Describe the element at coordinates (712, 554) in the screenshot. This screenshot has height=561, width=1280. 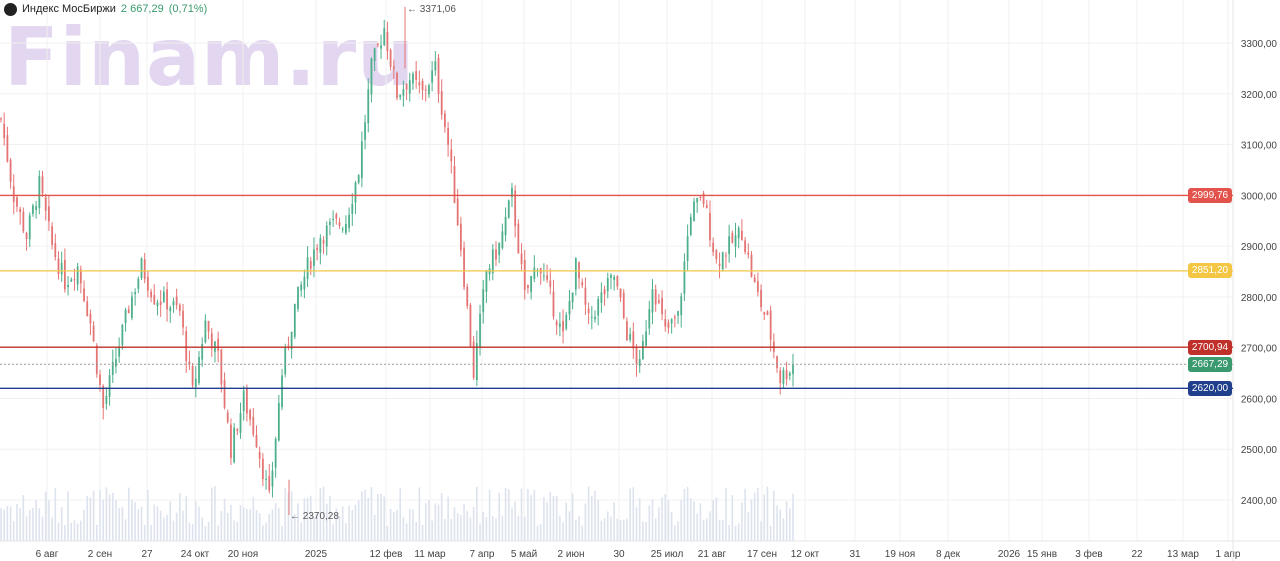
I see `x-tick-label: 21 авг` at that location.